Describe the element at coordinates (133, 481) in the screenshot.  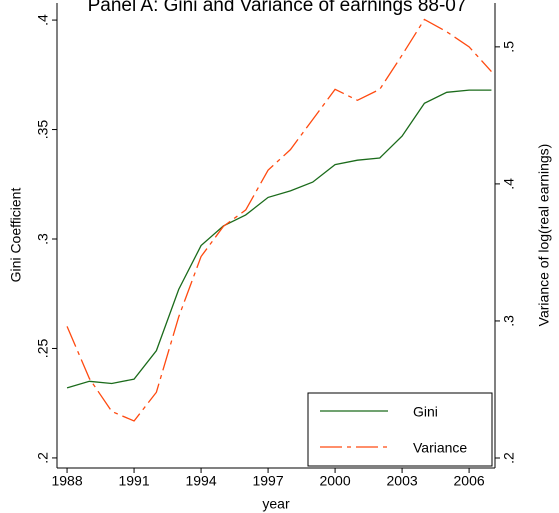
I see `x-tick-label: 1991` at that location.